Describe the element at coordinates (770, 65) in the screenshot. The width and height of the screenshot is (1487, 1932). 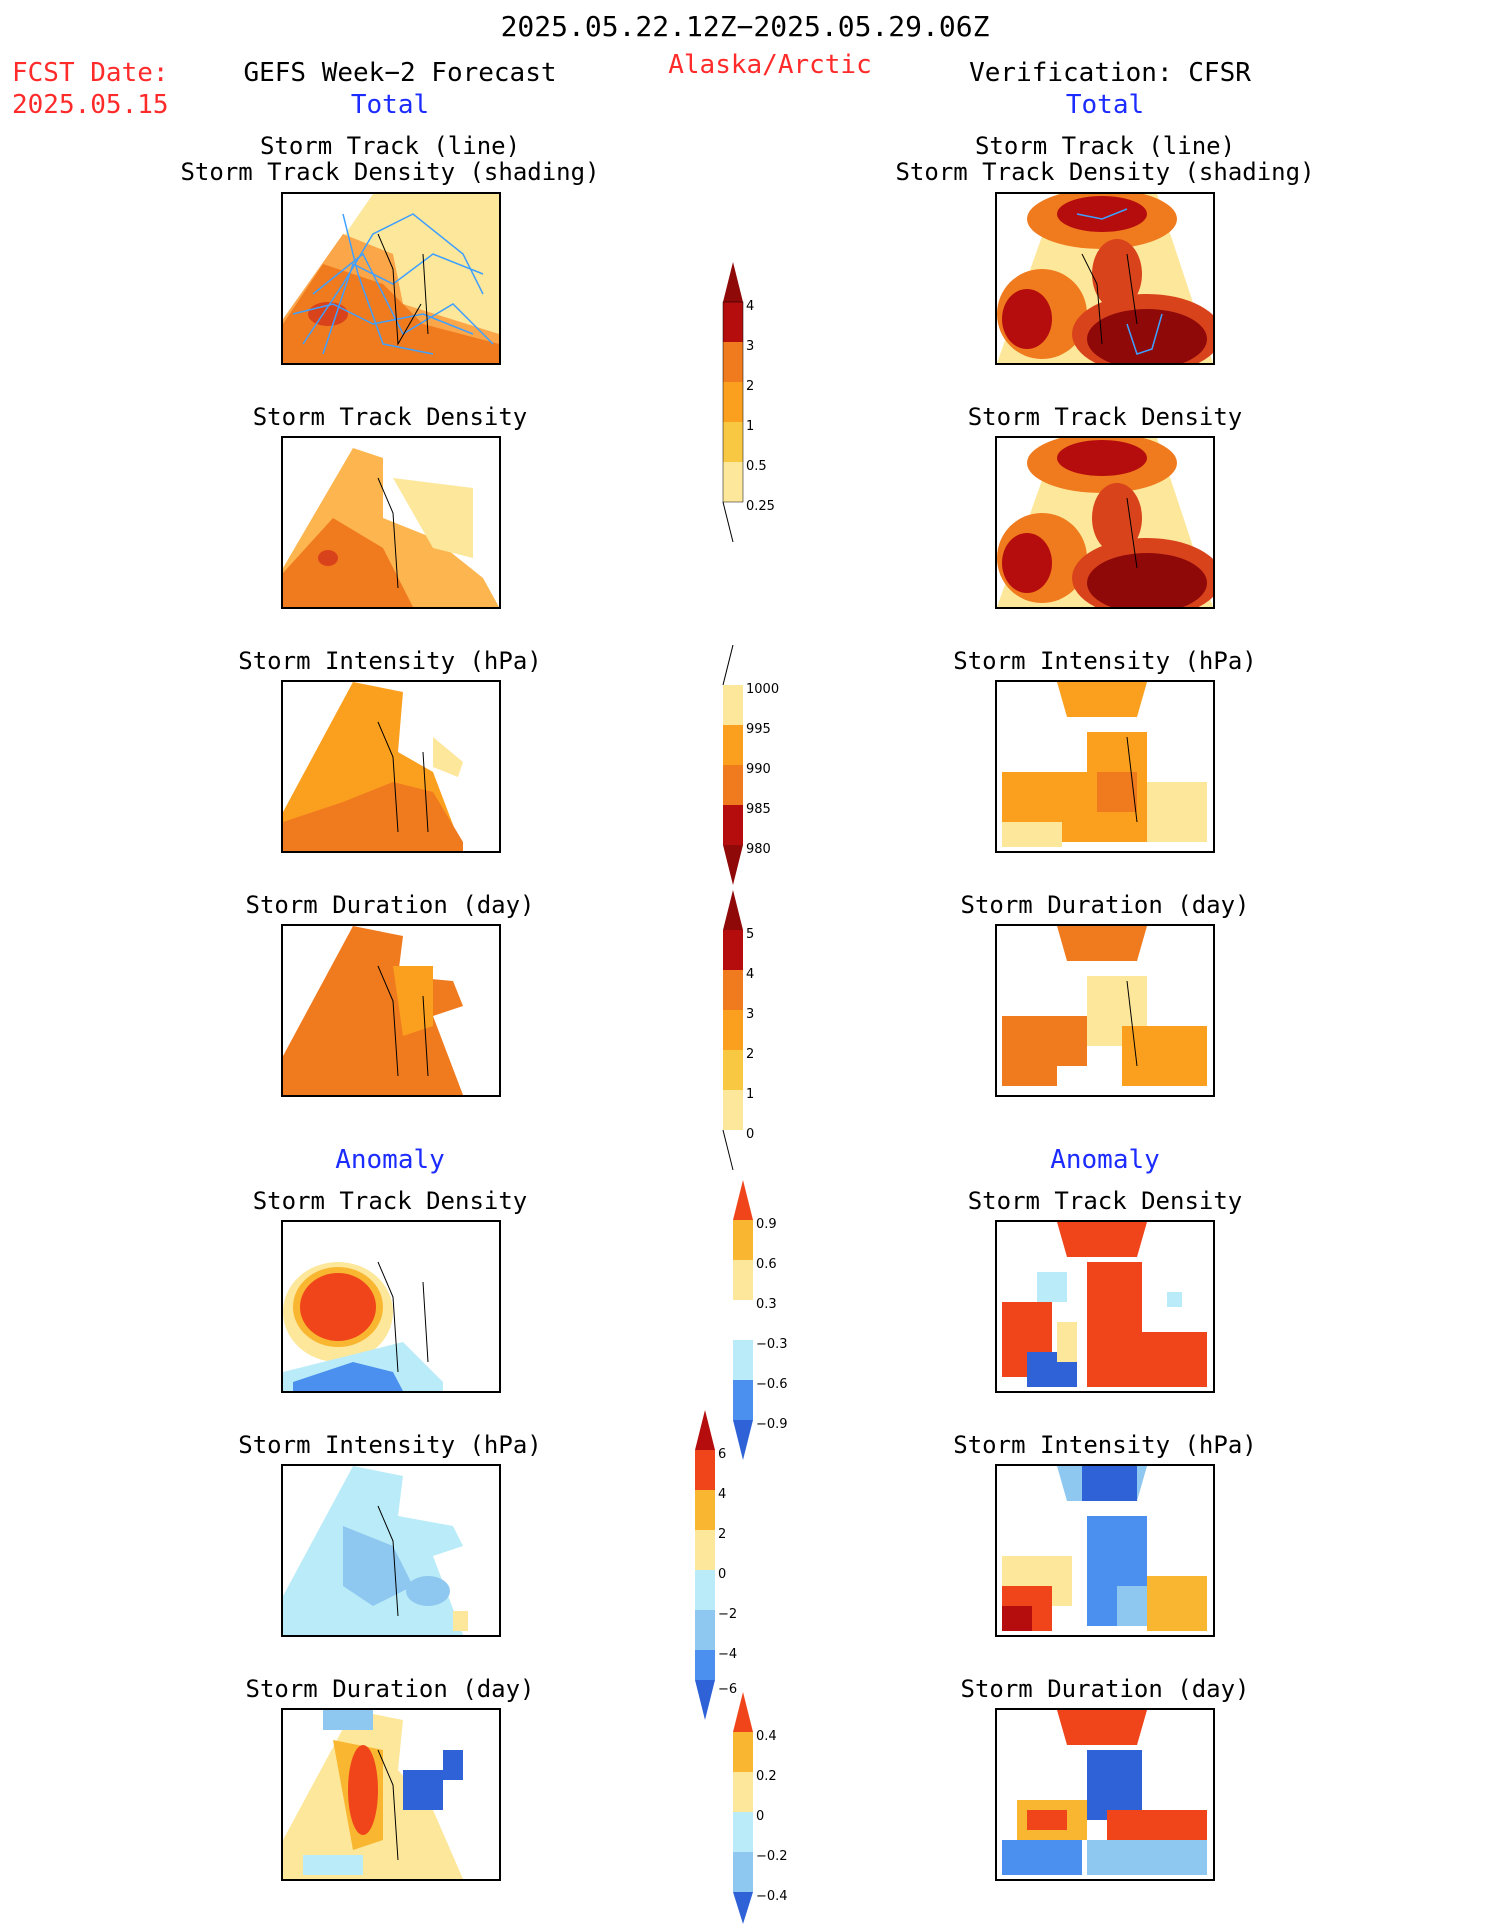
I see `region-title: Alaska/Arctic` at that location.